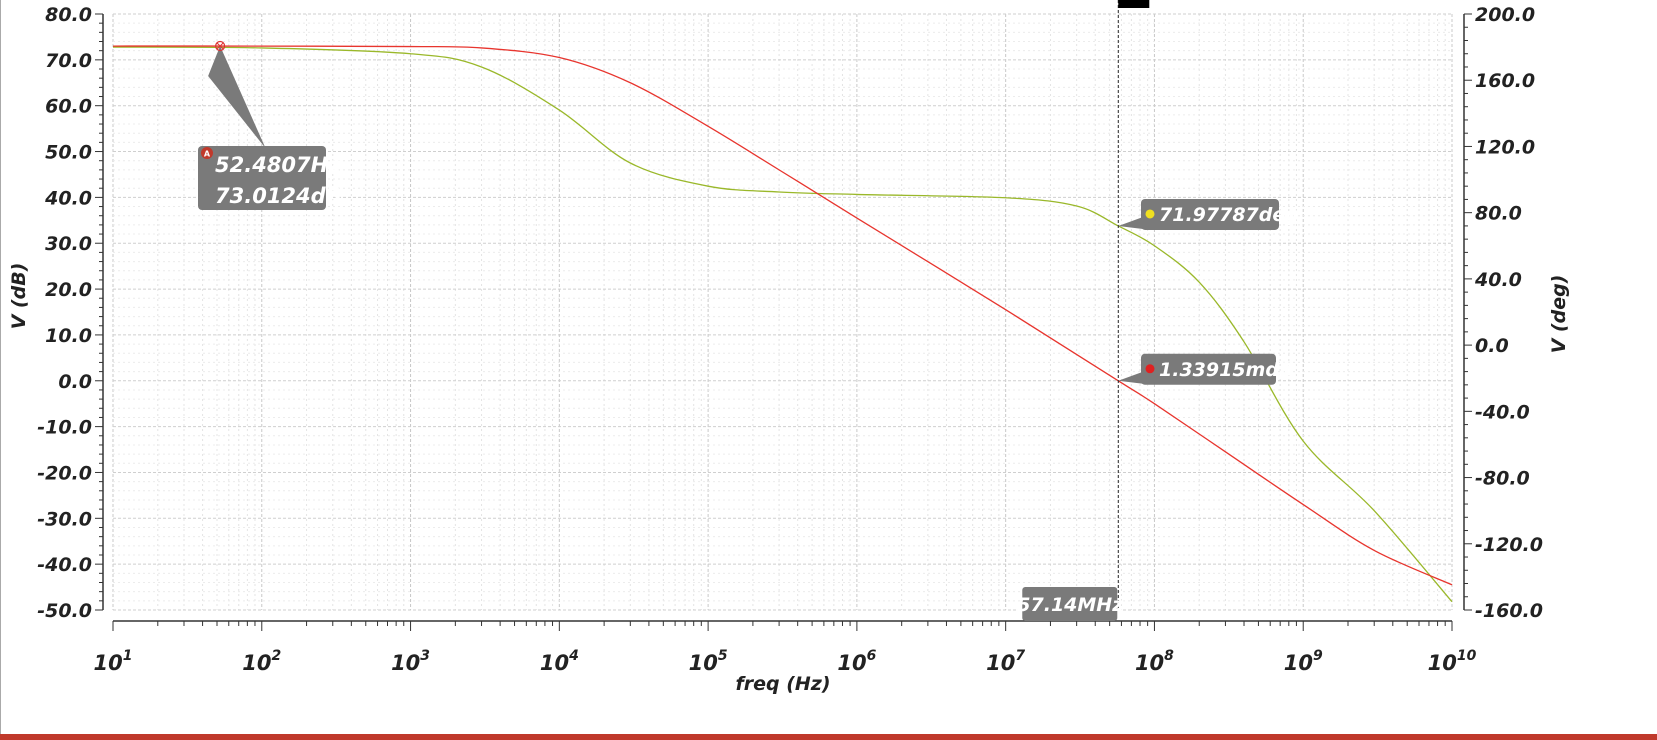 Image resolution: width=1657 pixels, height=740 pixels. What do you see at coordinates (262, 178) in the screenshot?
I see `marker-a-box` at bounding box center [262, 178].